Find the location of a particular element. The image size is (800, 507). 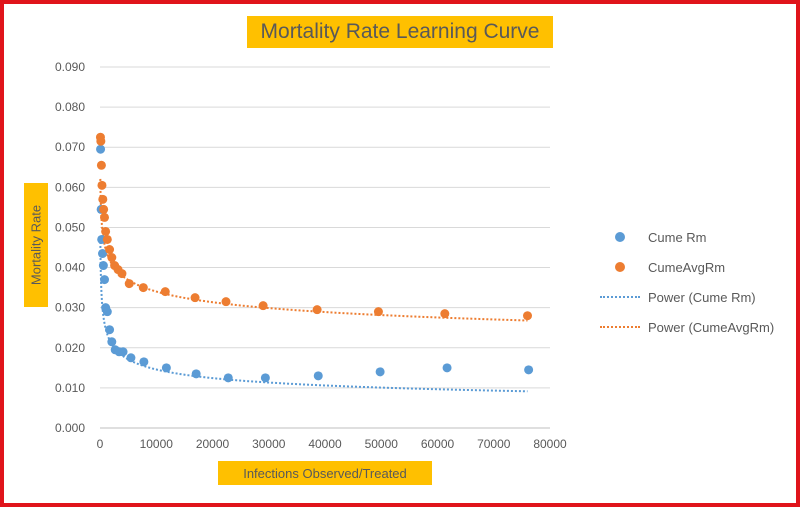

legend-item: Power (CumeAvgRm) is located at coordinates (697, 327).